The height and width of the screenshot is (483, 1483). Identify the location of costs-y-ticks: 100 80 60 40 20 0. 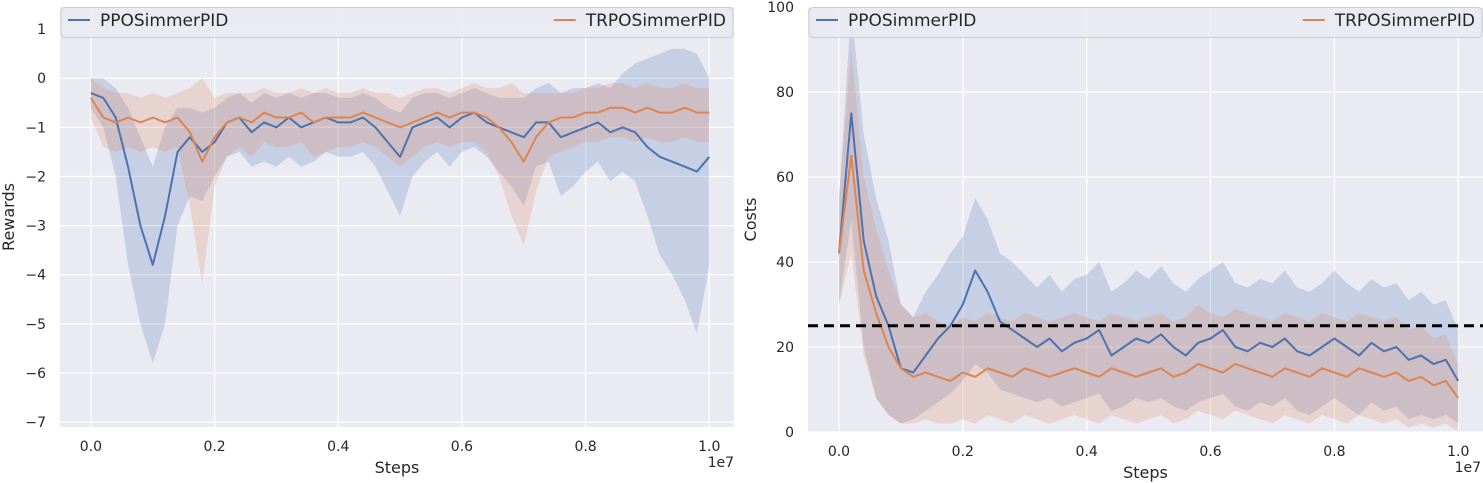
(780, 220).